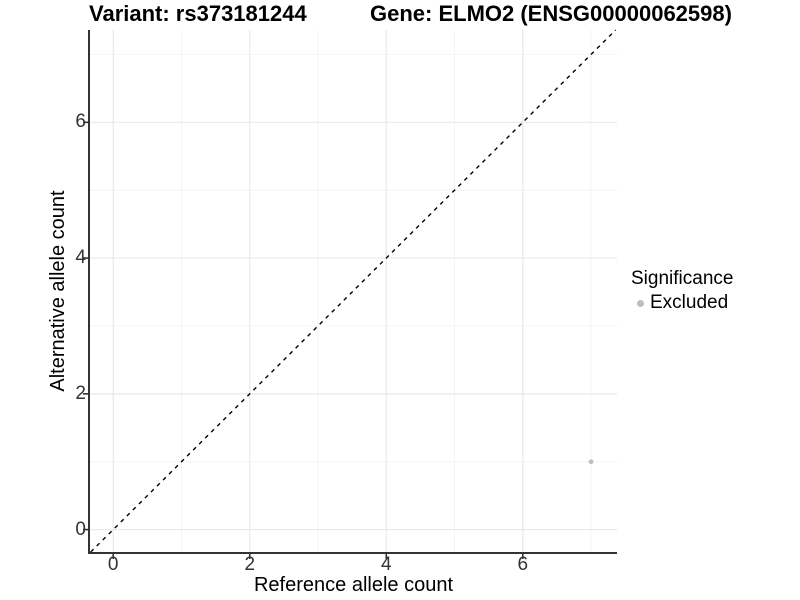 The width and height of the screenshot is (800, 600). Describe the element at coordinates (353, 585) in the screenshot. I see `x-axis-title: Reference allele count` at that location.